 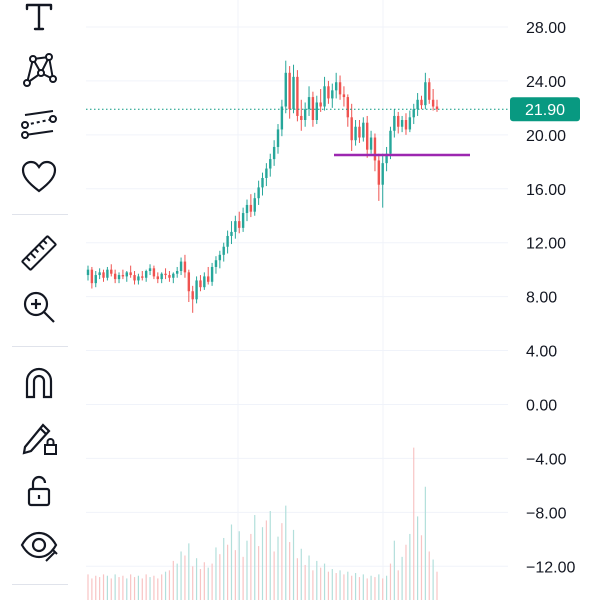 What do you see at coordinates (297, 132) in the screenshot?
I see `chart-overlays` at bounding box center [297, 132].